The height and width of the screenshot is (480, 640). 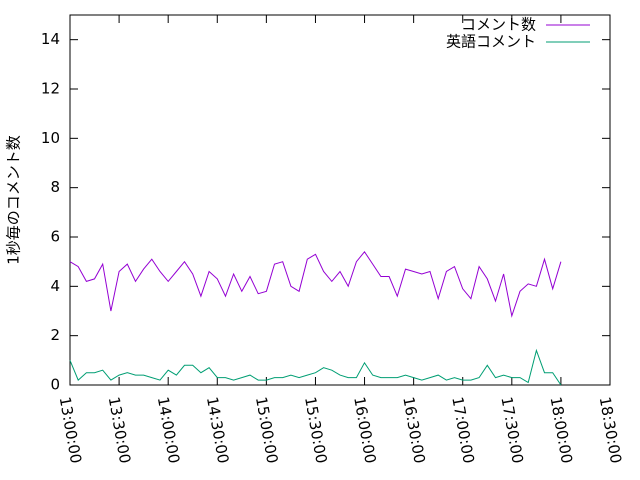 I want to click on y-tick-label: 14, so click(x=50, y=39).